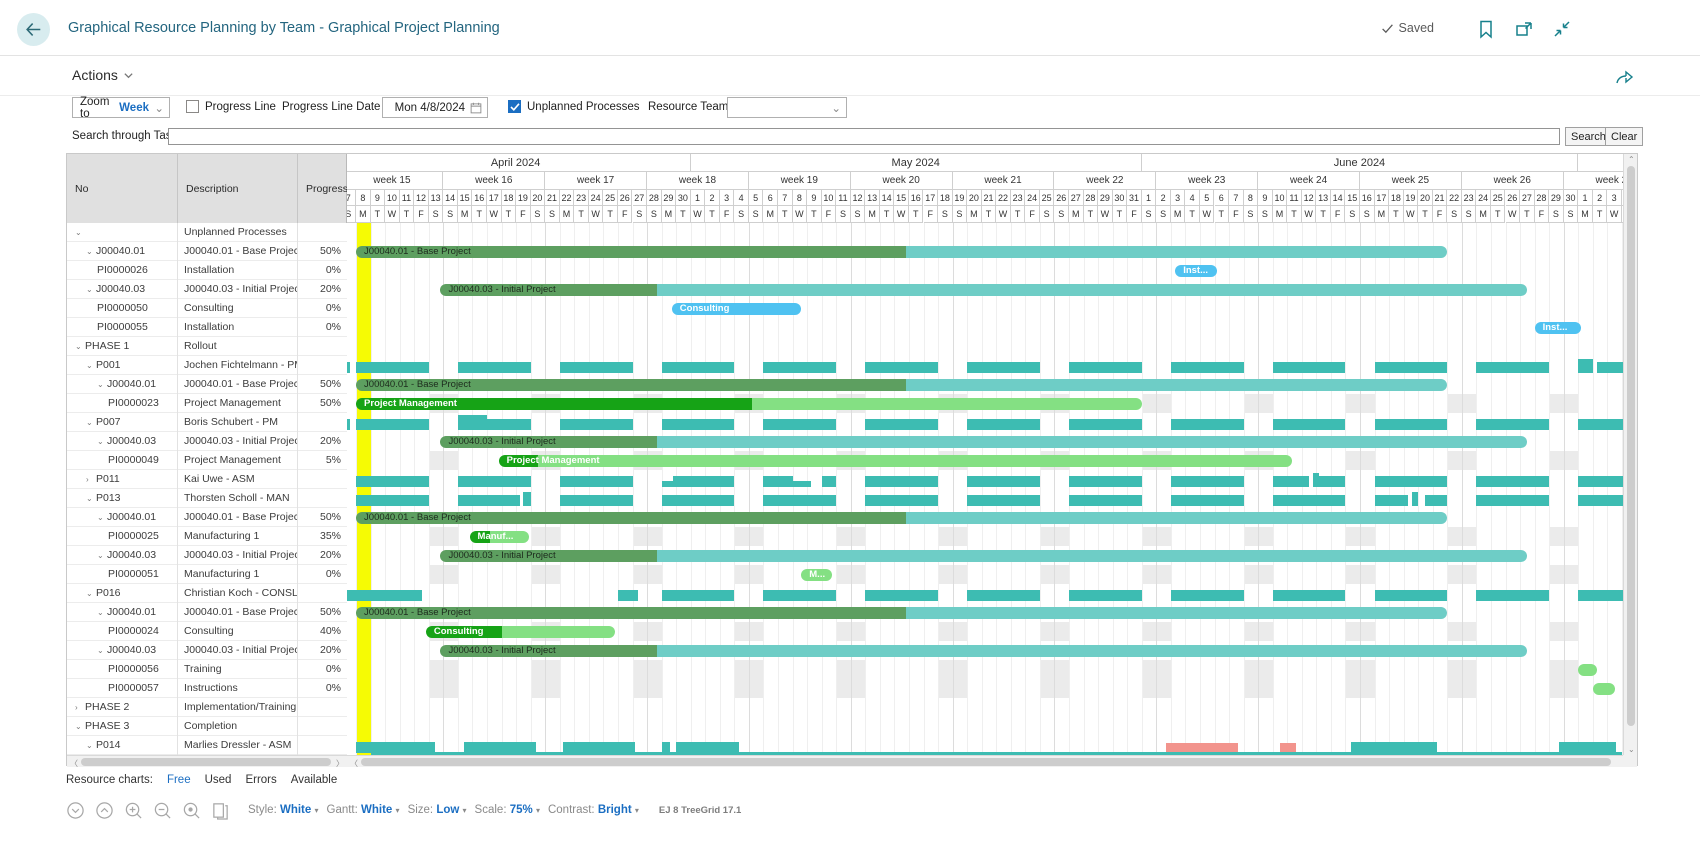 Image resolution: width=1700 pixels, height=846 pixels. What do you see at coordinates (207, 403) in the screenshot?
I see `table-row: PI0000023 Project Management 50%` at bounding box center [207, 403].